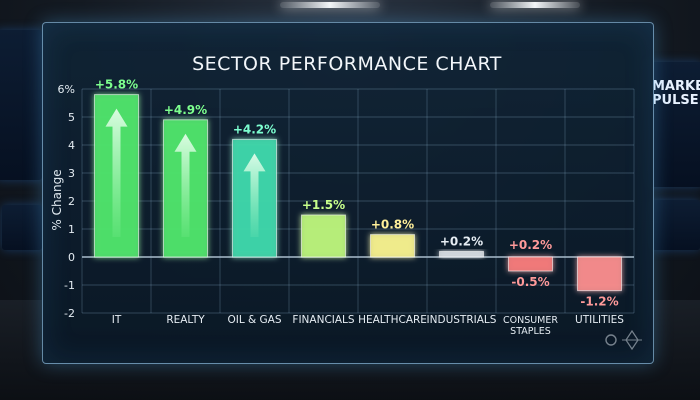  I want to click on chart-title: SECTOR PERFORMANCE CHART, so click(347, 64).